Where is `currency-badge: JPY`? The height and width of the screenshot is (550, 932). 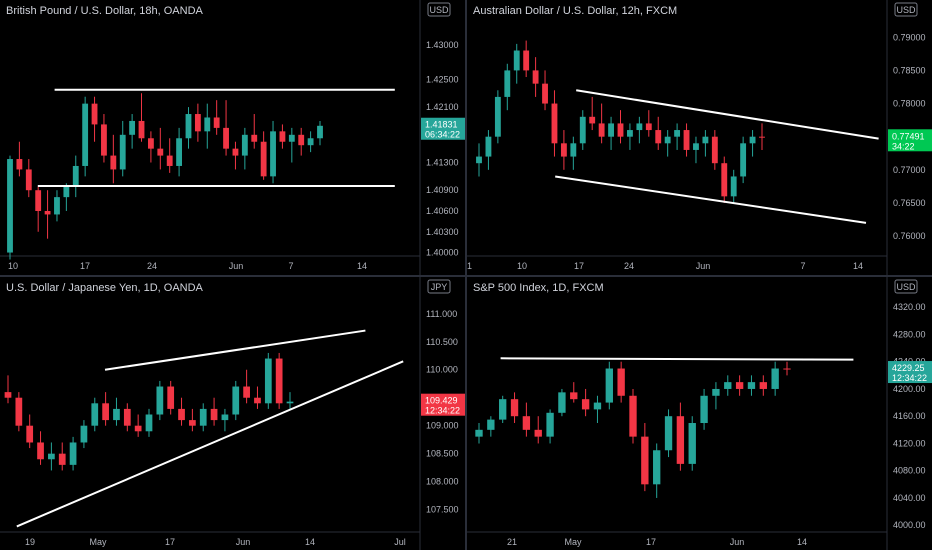 currency-badge: JPY is located at coordinates (439, 286).